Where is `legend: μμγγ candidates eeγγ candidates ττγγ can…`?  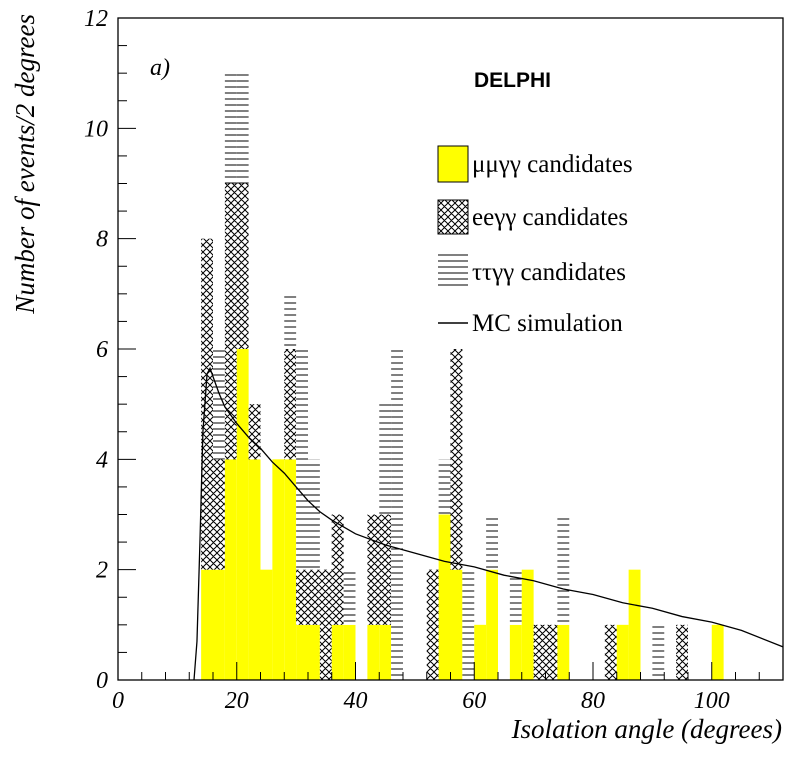 legend: μμγγ candidates eeγγ candidates ττγγ can… is located at coordinates (535, 241).